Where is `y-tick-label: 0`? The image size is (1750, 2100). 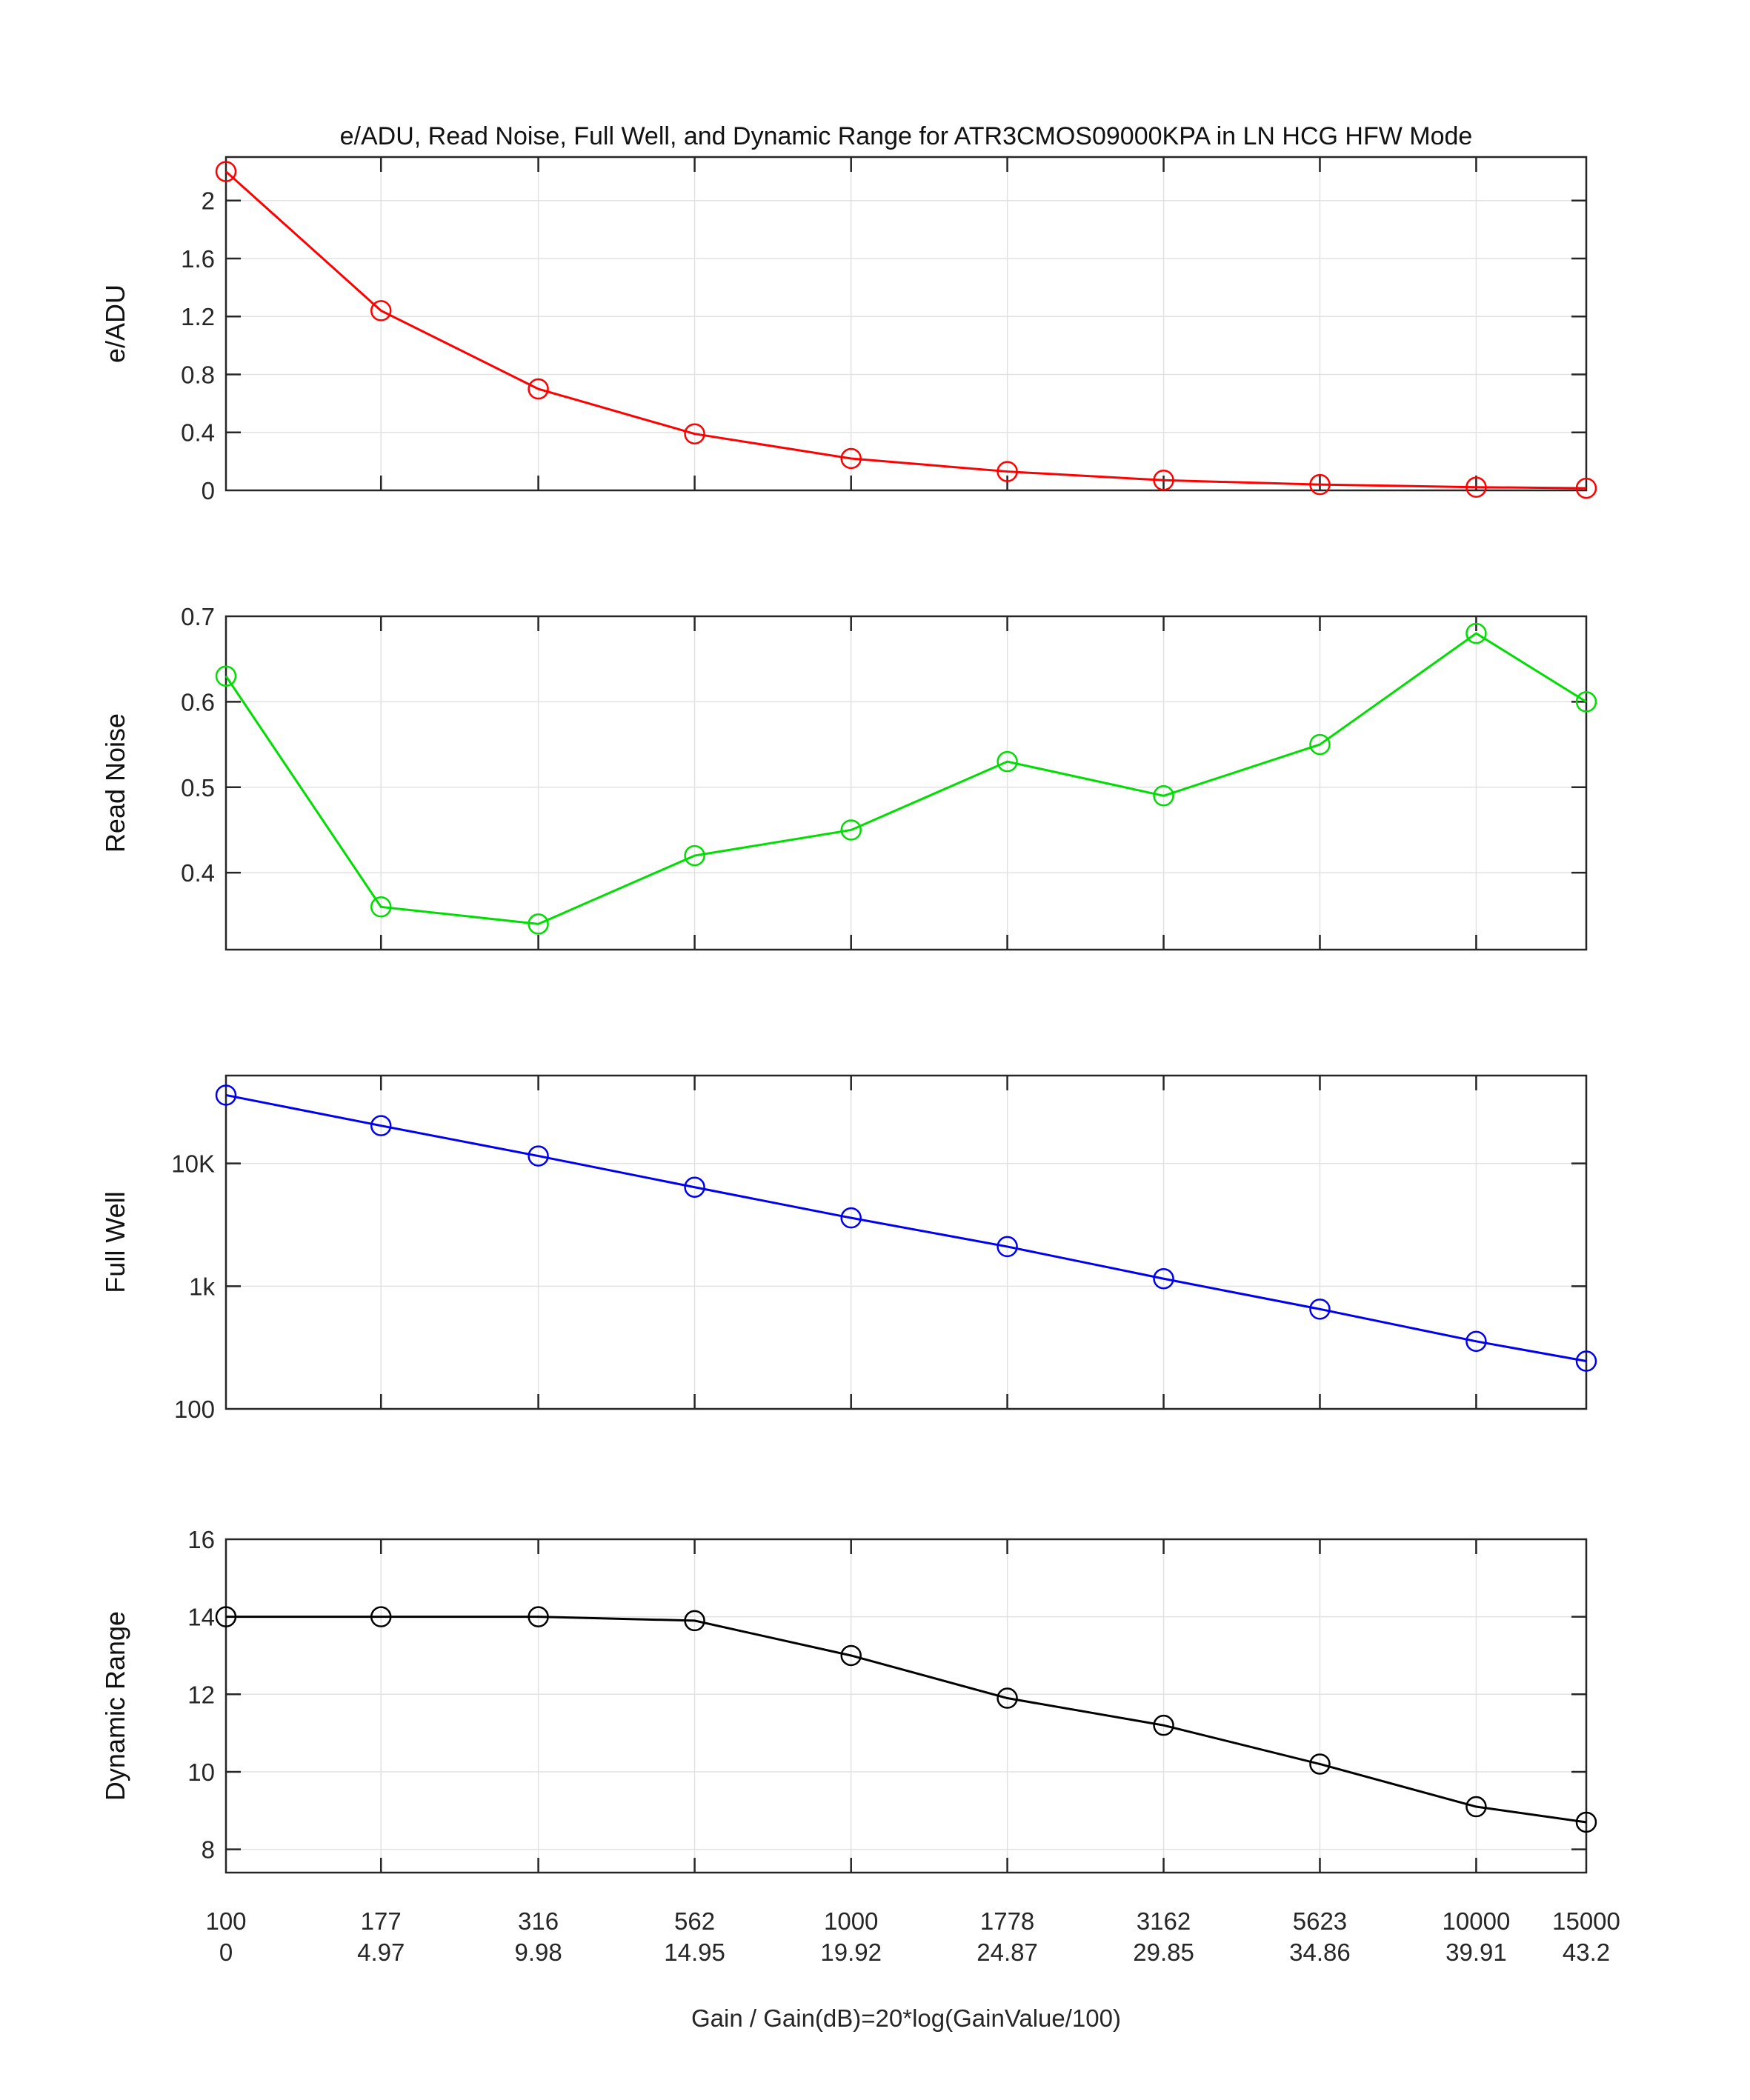
y-tick-label: 0 is located at coordinates (208, 490).